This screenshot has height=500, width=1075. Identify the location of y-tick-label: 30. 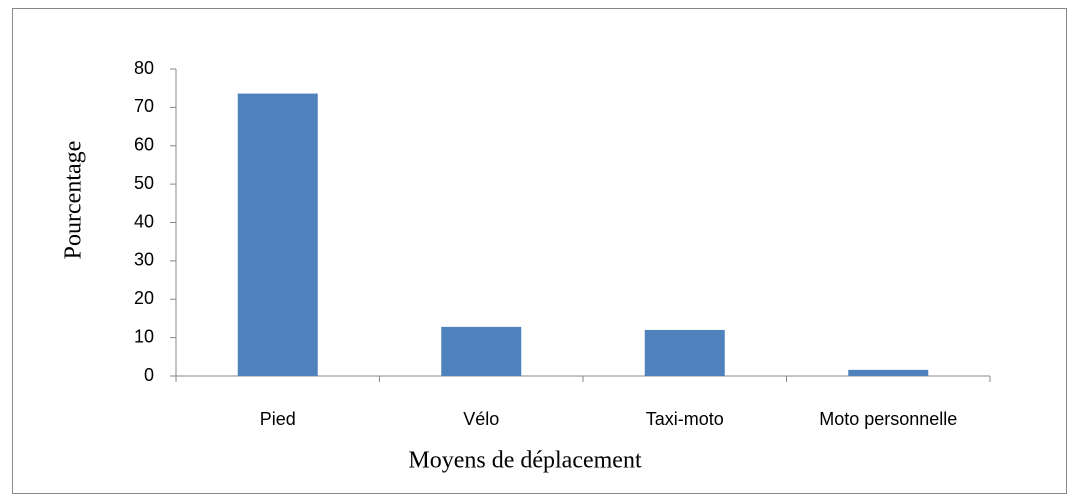
(144, 260).